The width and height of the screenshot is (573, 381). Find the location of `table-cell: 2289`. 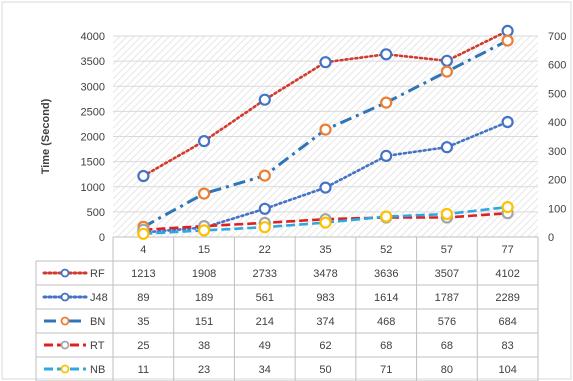

table-cell: 2289 is located at coordinates (507, 298).